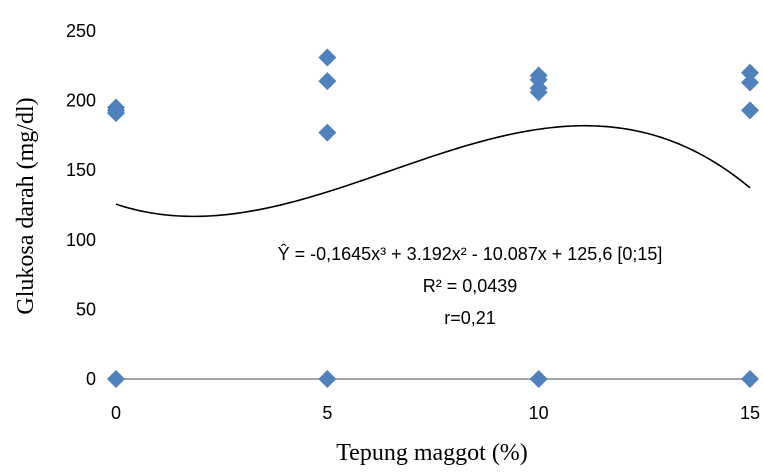 This screenshot has width=763, height=473. I want to click on y-tick-label: 150, so click(81, 170).